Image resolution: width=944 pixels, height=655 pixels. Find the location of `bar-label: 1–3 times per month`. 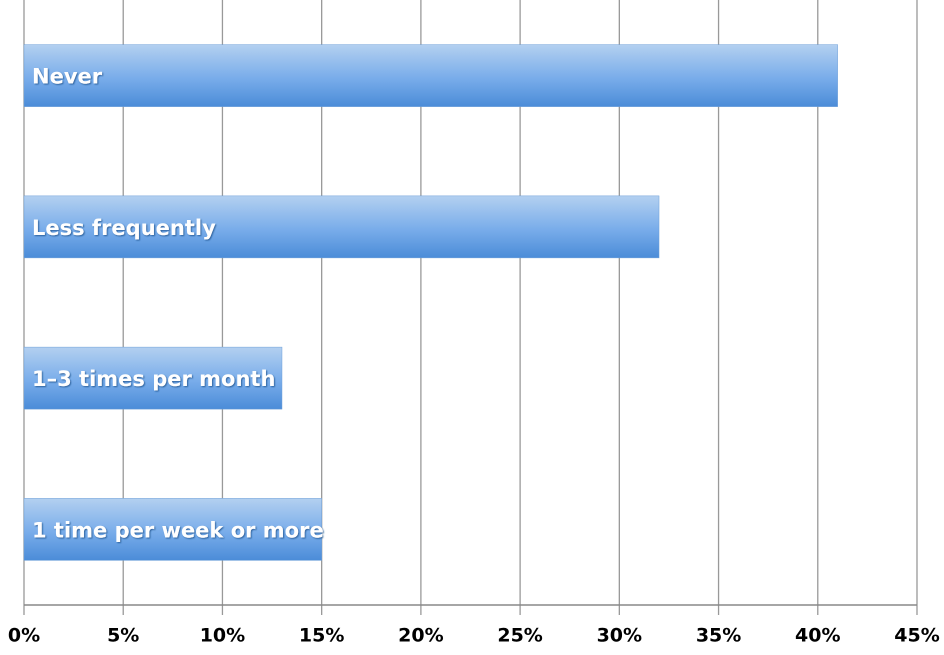

bar-label: 1–3 times per month is located at coordinates (153, 379).